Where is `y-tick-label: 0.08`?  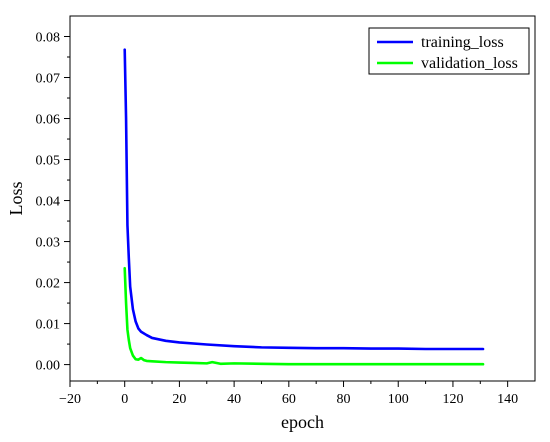 y-tick-label: 0.08 is located at coordinates (48, 38).